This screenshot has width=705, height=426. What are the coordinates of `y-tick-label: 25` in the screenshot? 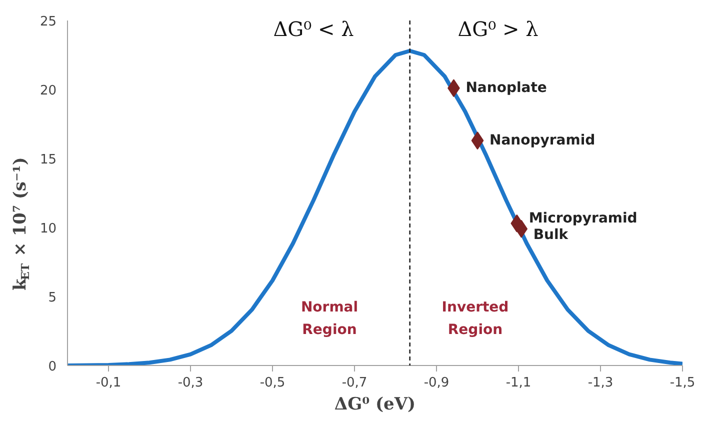 It's located at (48, 22).